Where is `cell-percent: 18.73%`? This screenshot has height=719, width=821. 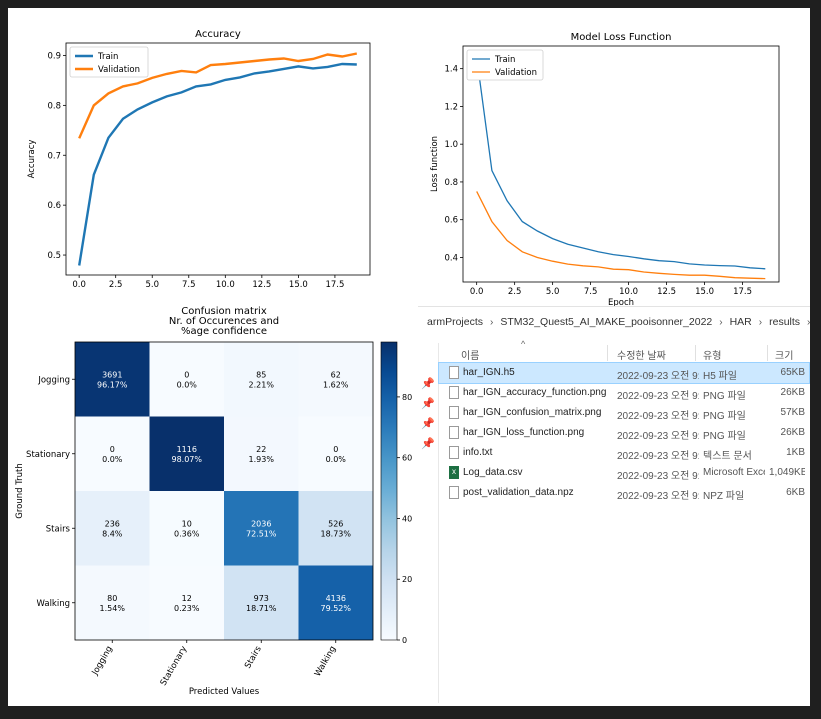 cell-percent: 18.73% is located at coordinates (335, 533).